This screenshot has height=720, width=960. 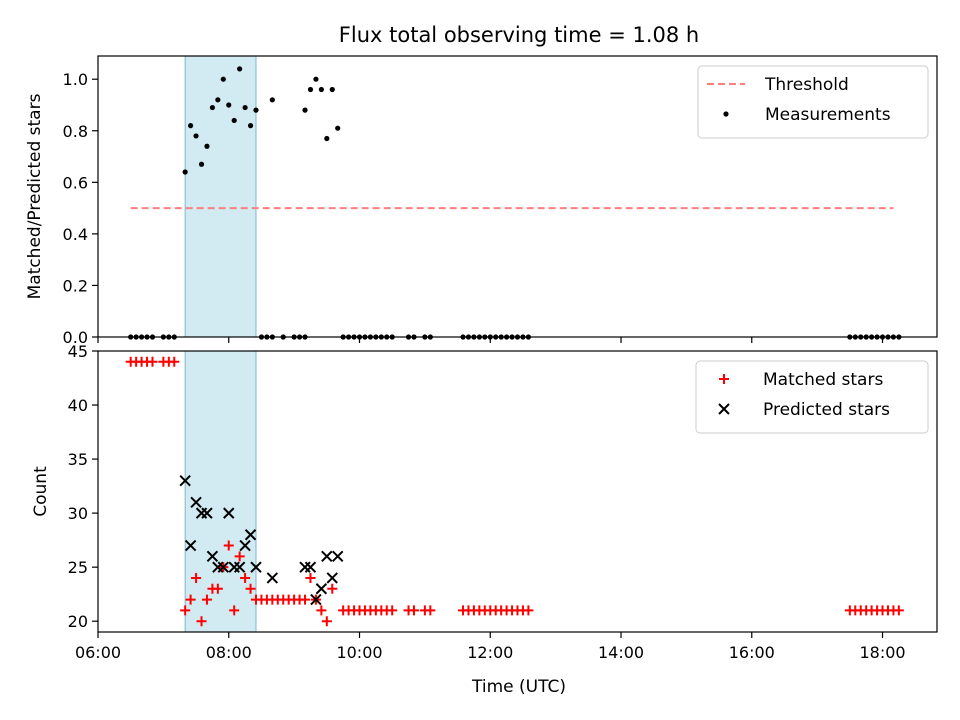 What do you see at coordinates (75, 234) in the screenshot?
I see `y-tick-label: 0.4` at bounding box center [75, 234].